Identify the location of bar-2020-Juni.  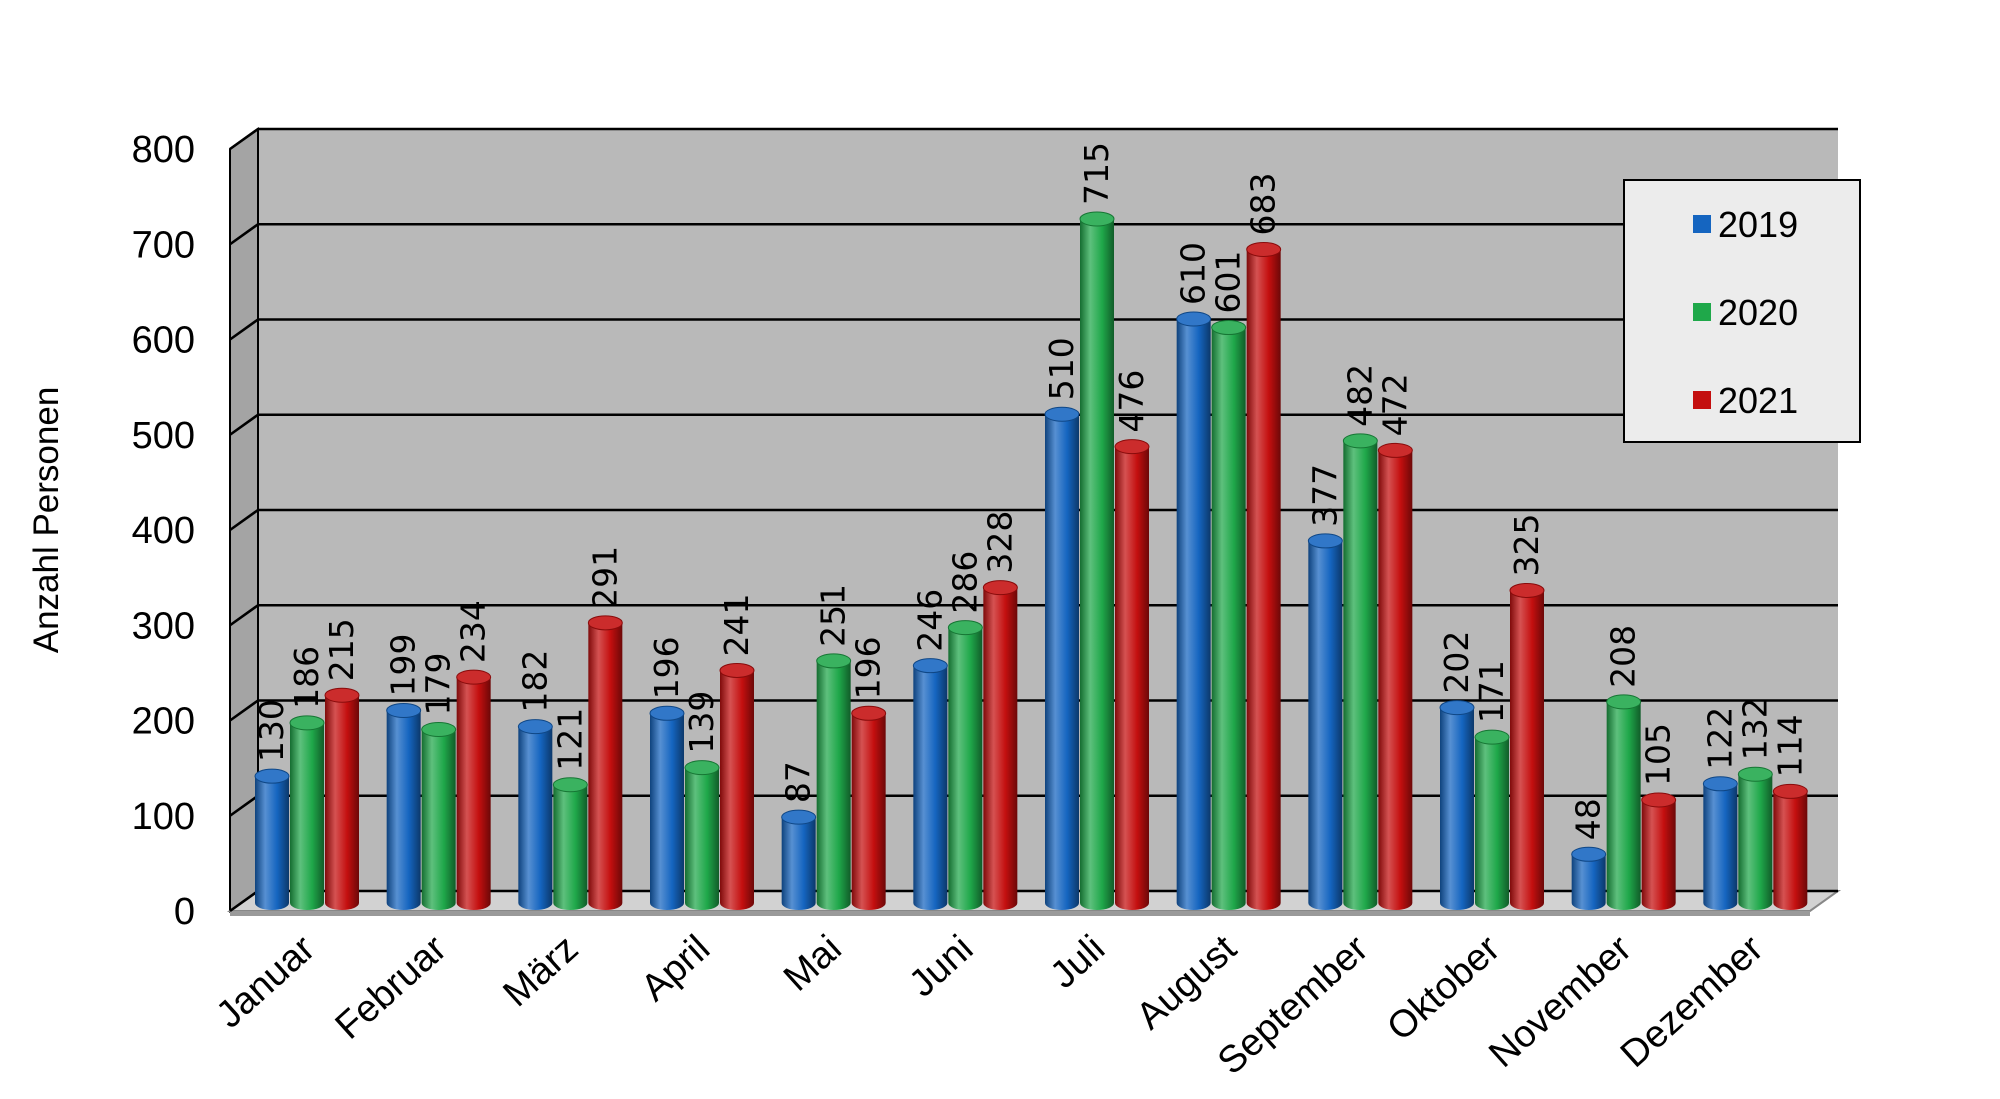
(965, 765).